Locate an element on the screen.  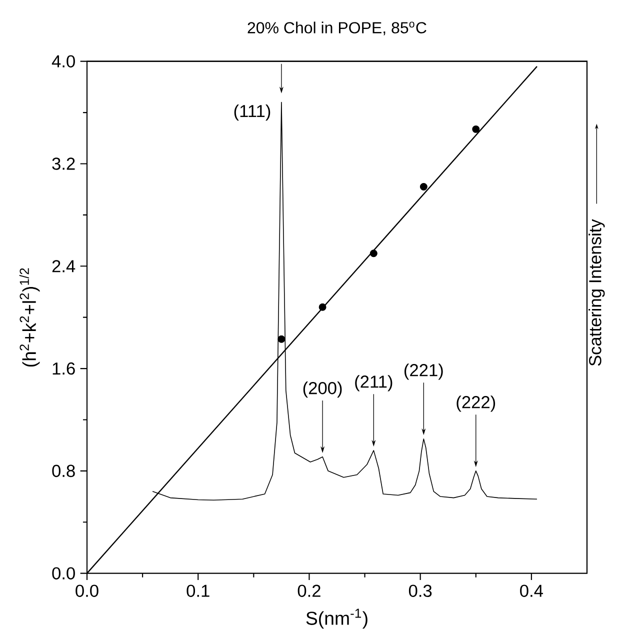
annotation: (200) is located at coordinates (322, 389).